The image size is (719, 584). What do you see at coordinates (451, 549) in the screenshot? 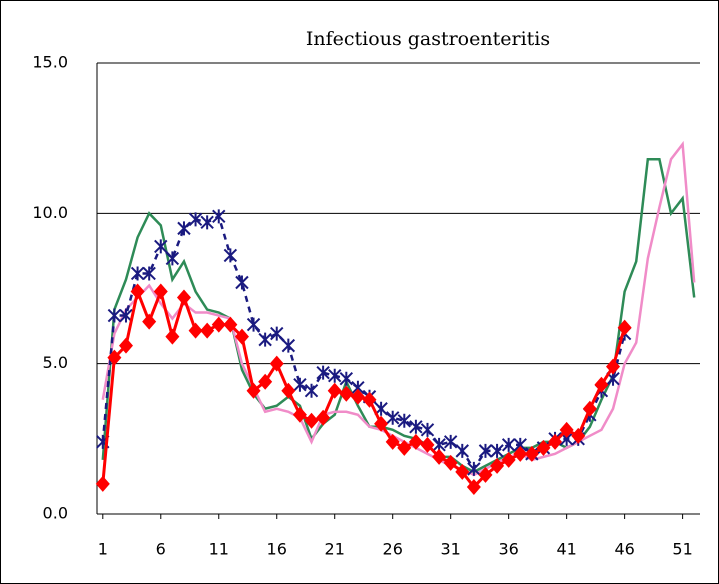
I see `x-tick-label: 31` at bounding box center [451, 549].